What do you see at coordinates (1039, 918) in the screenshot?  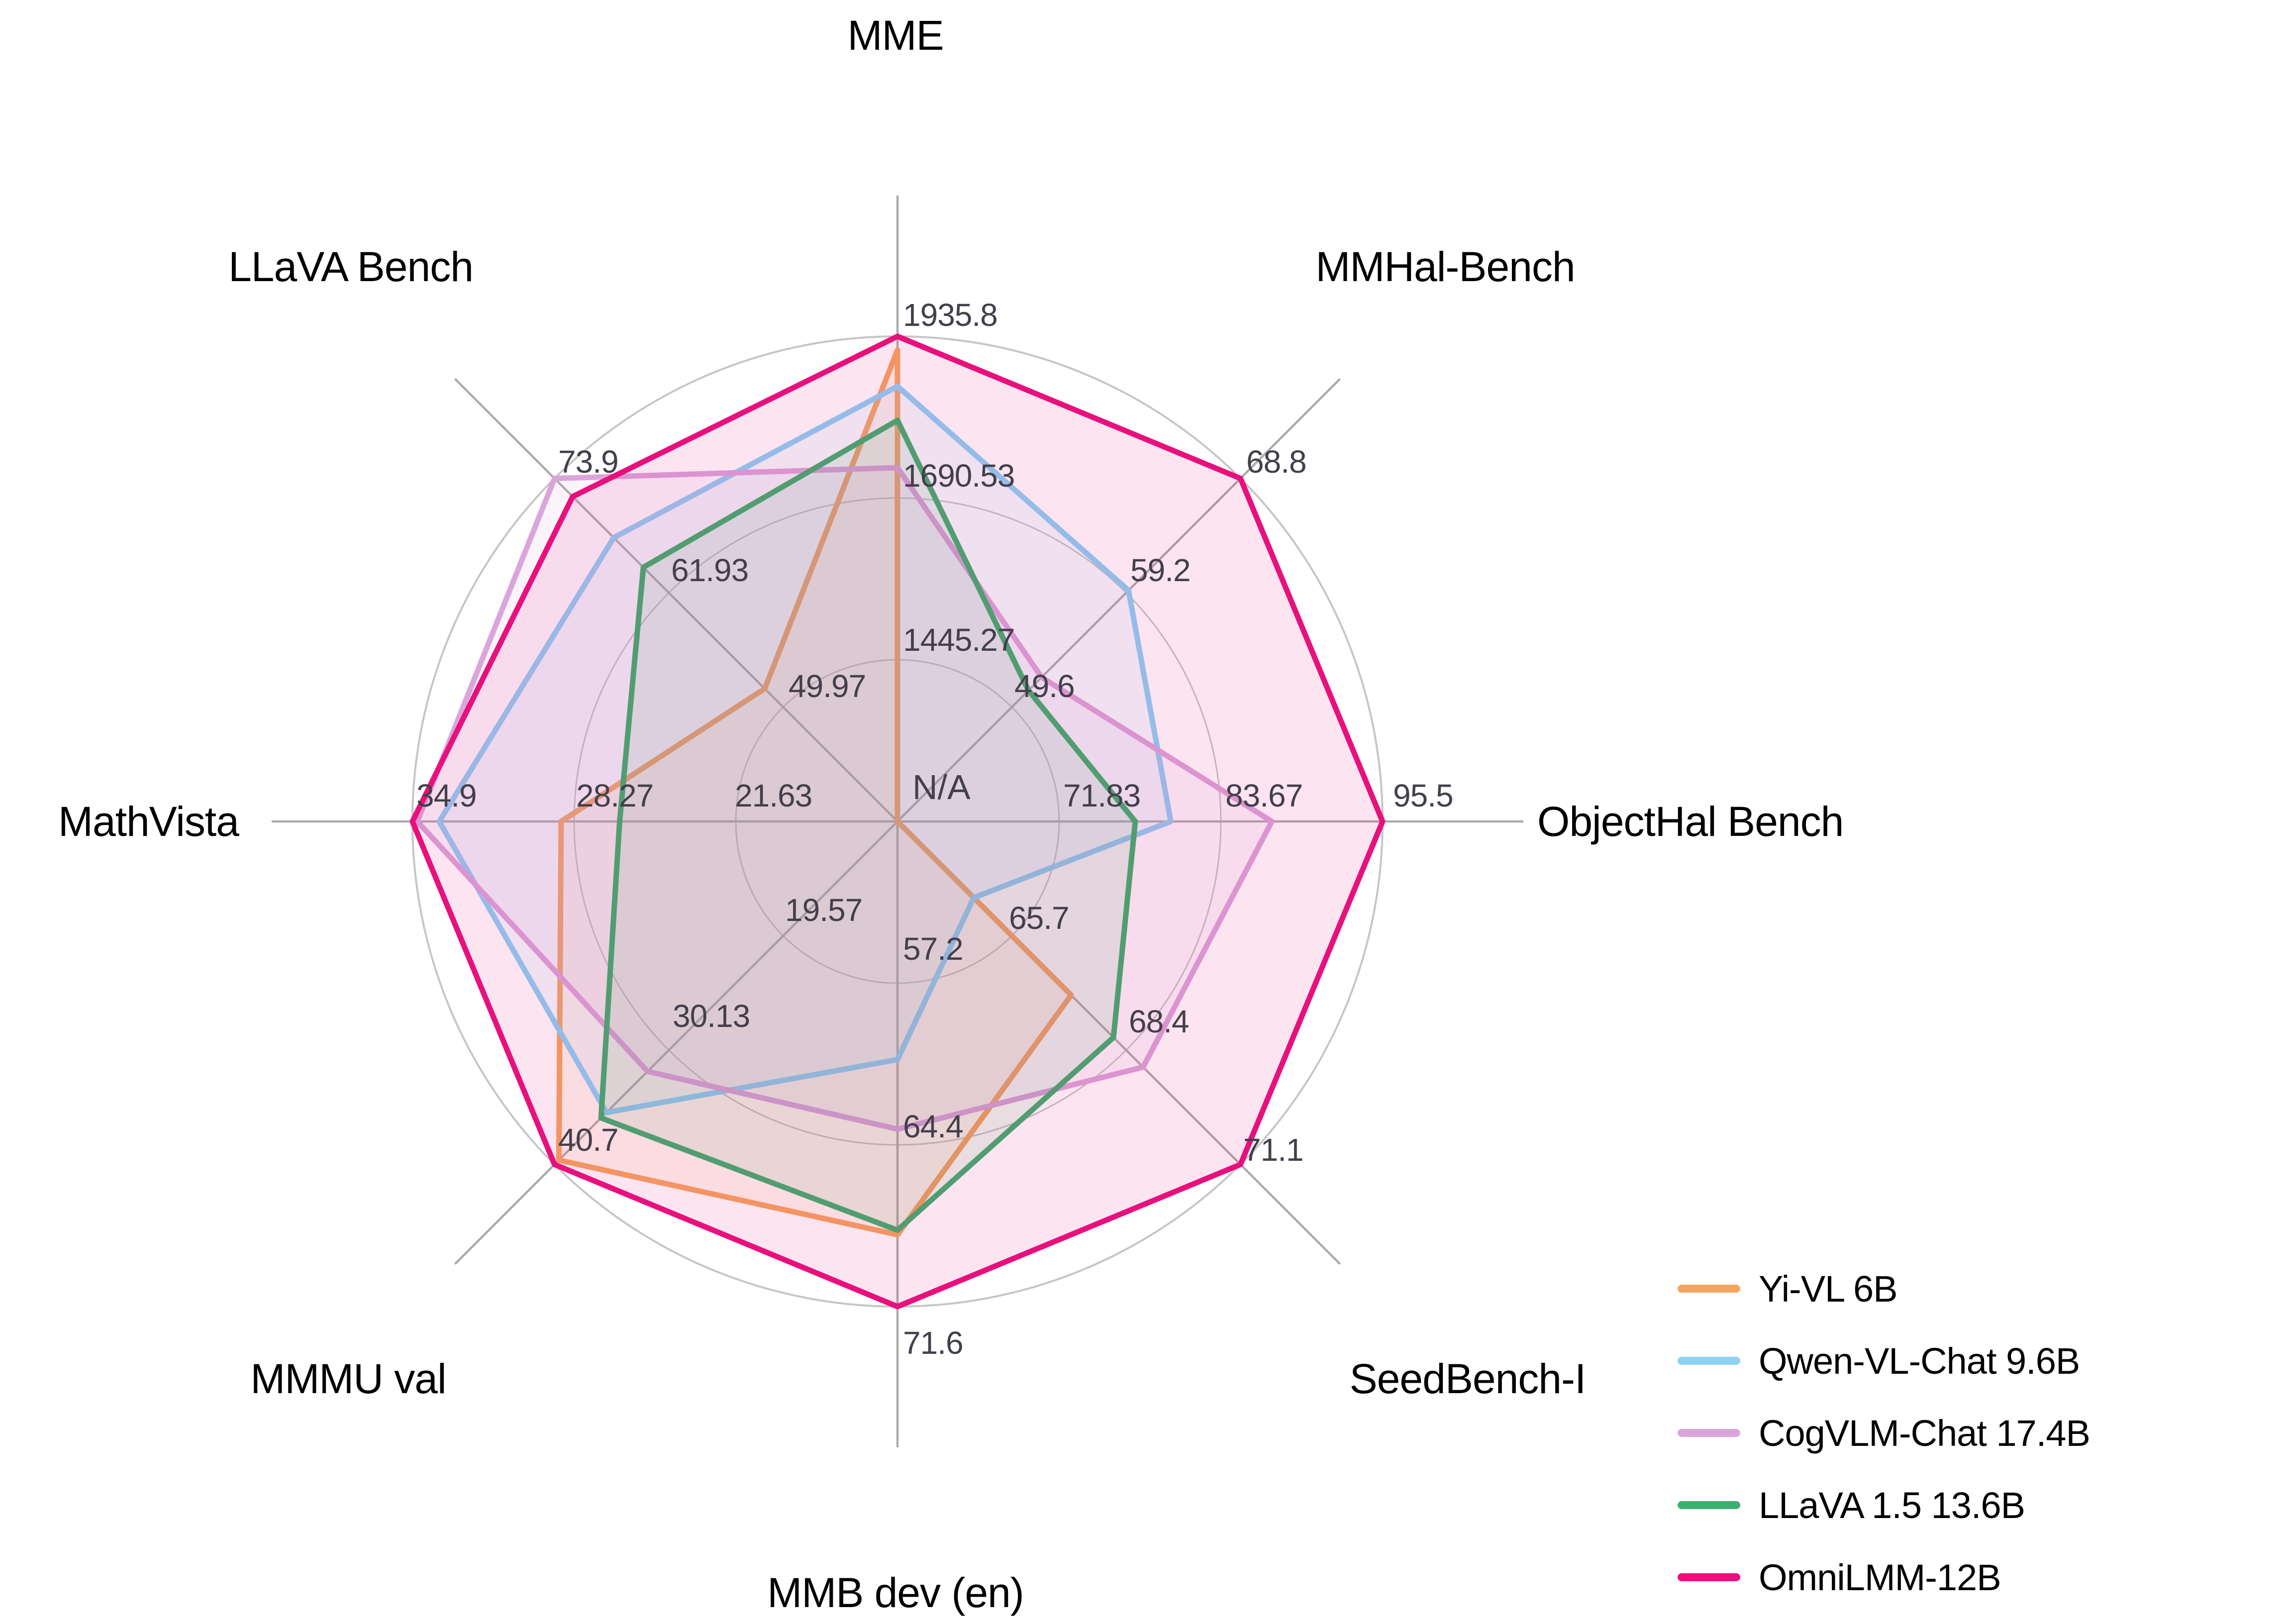 I see `tick-label-seedbench-i-0: 65.7` at bounding box center [1039, 918].